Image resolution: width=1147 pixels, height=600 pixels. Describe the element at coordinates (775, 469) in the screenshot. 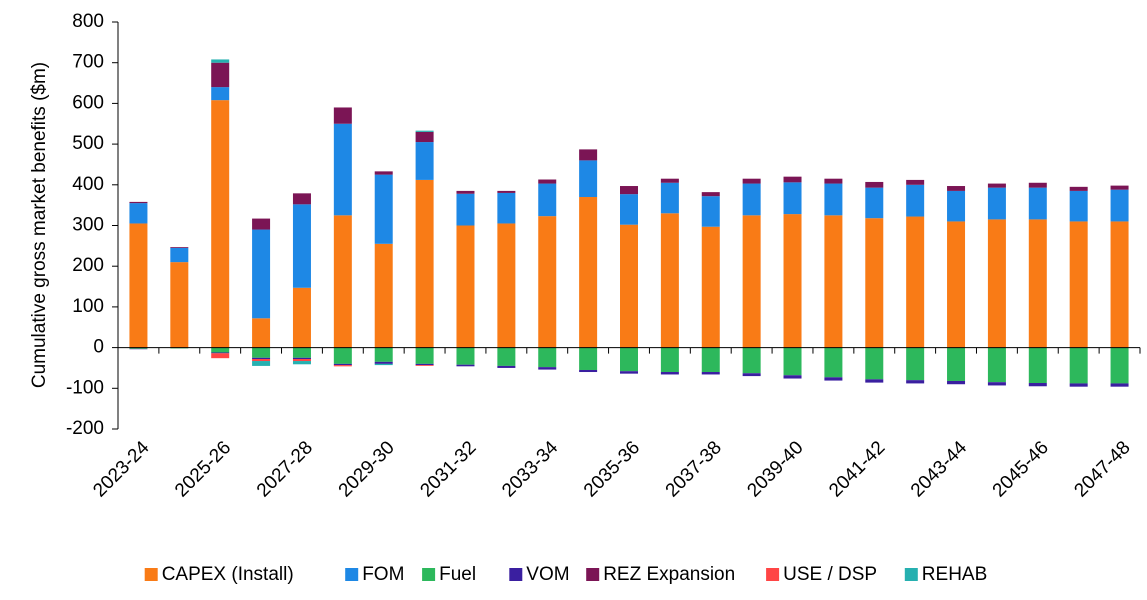

I see `x-tick-label: 2039-40` at that location.